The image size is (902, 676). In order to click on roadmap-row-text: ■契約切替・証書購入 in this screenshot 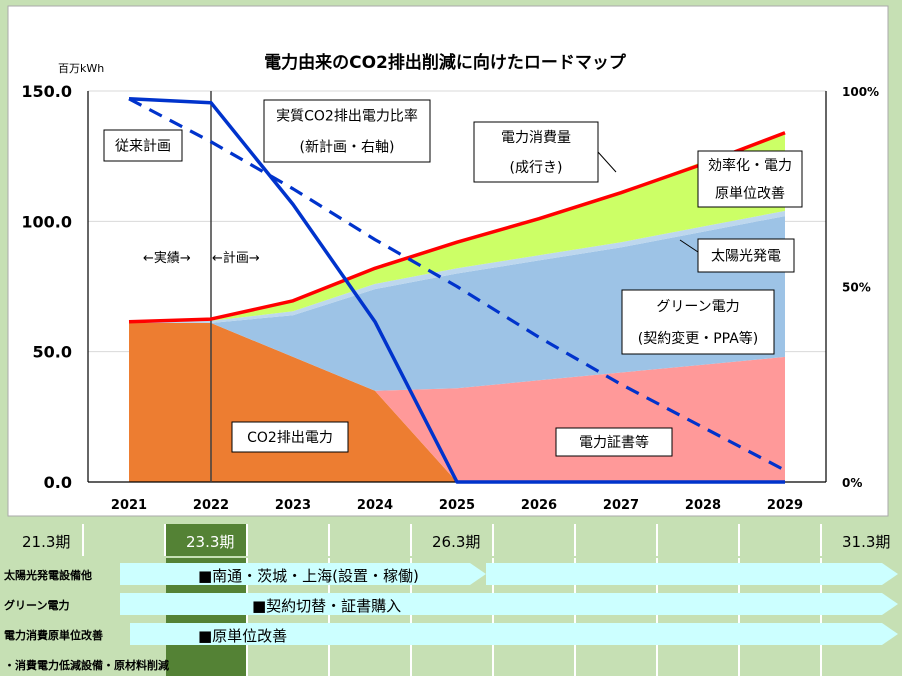, I will do `click(327, 606)`.